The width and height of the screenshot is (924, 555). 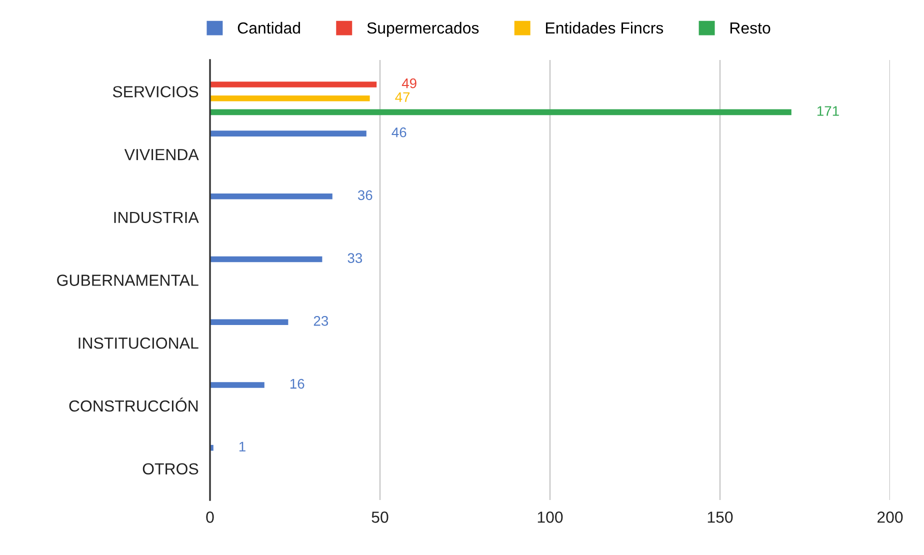 What do you see at coordinates (242, 447) in the screenshot?
I see `data-label: 1` at bounding box center [242, 447].